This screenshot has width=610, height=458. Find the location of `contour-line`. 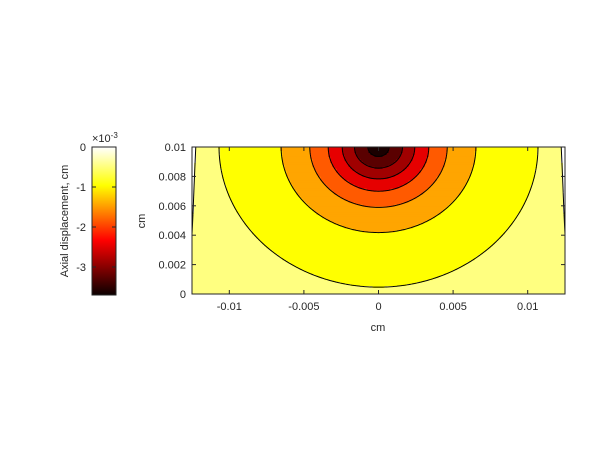

contour-line is located at coordinates (378, 169).